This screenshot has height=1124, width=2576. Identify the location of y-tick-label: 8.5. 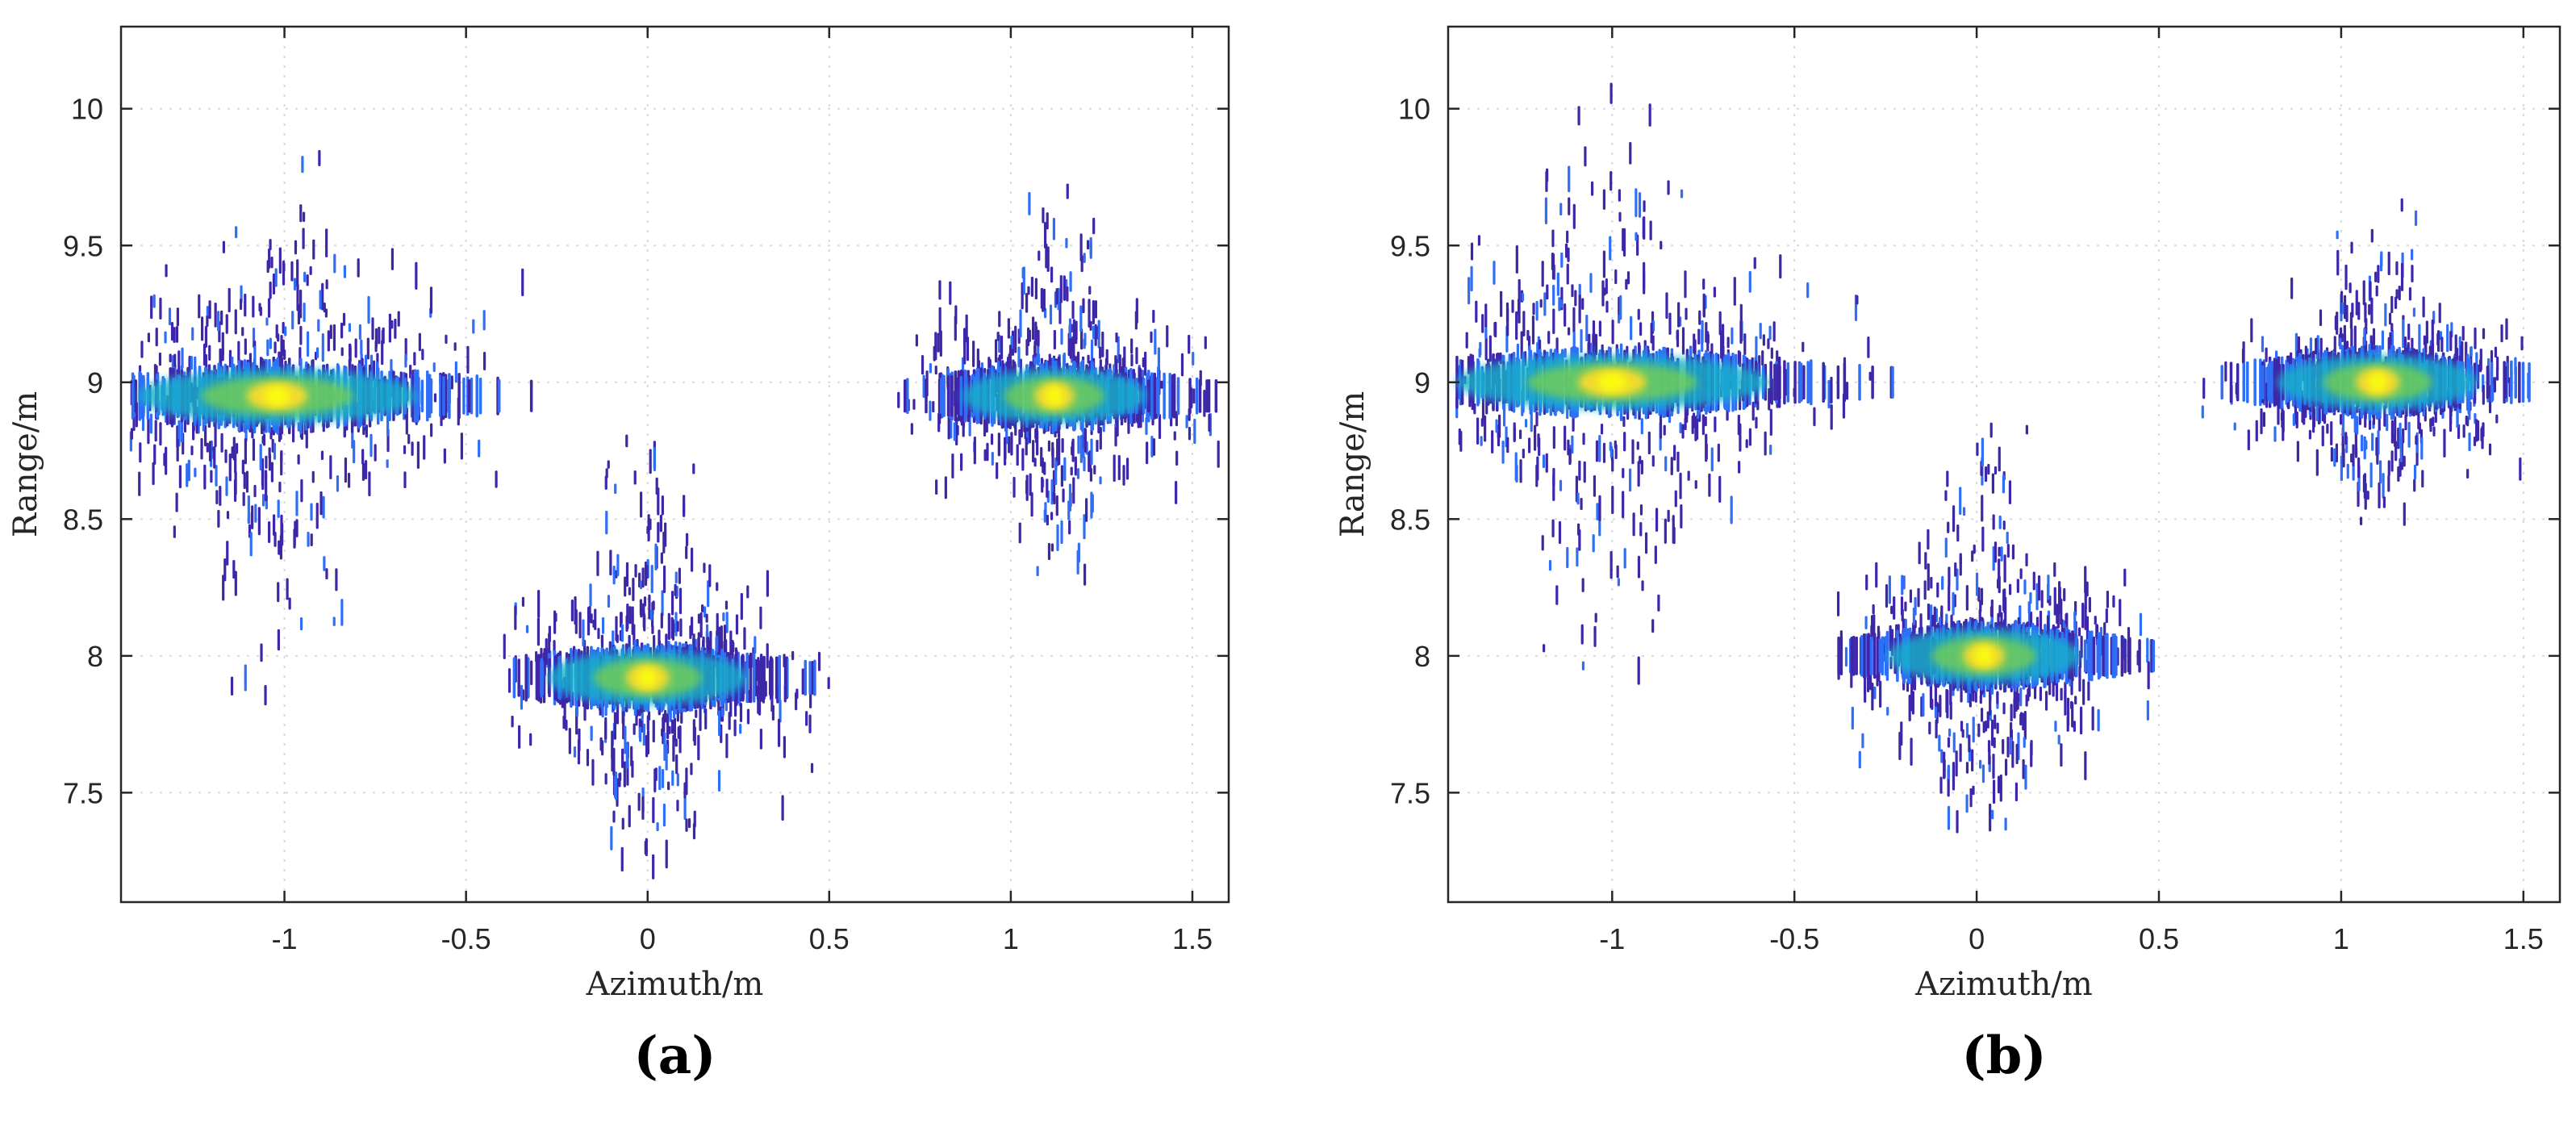
(83, 519).